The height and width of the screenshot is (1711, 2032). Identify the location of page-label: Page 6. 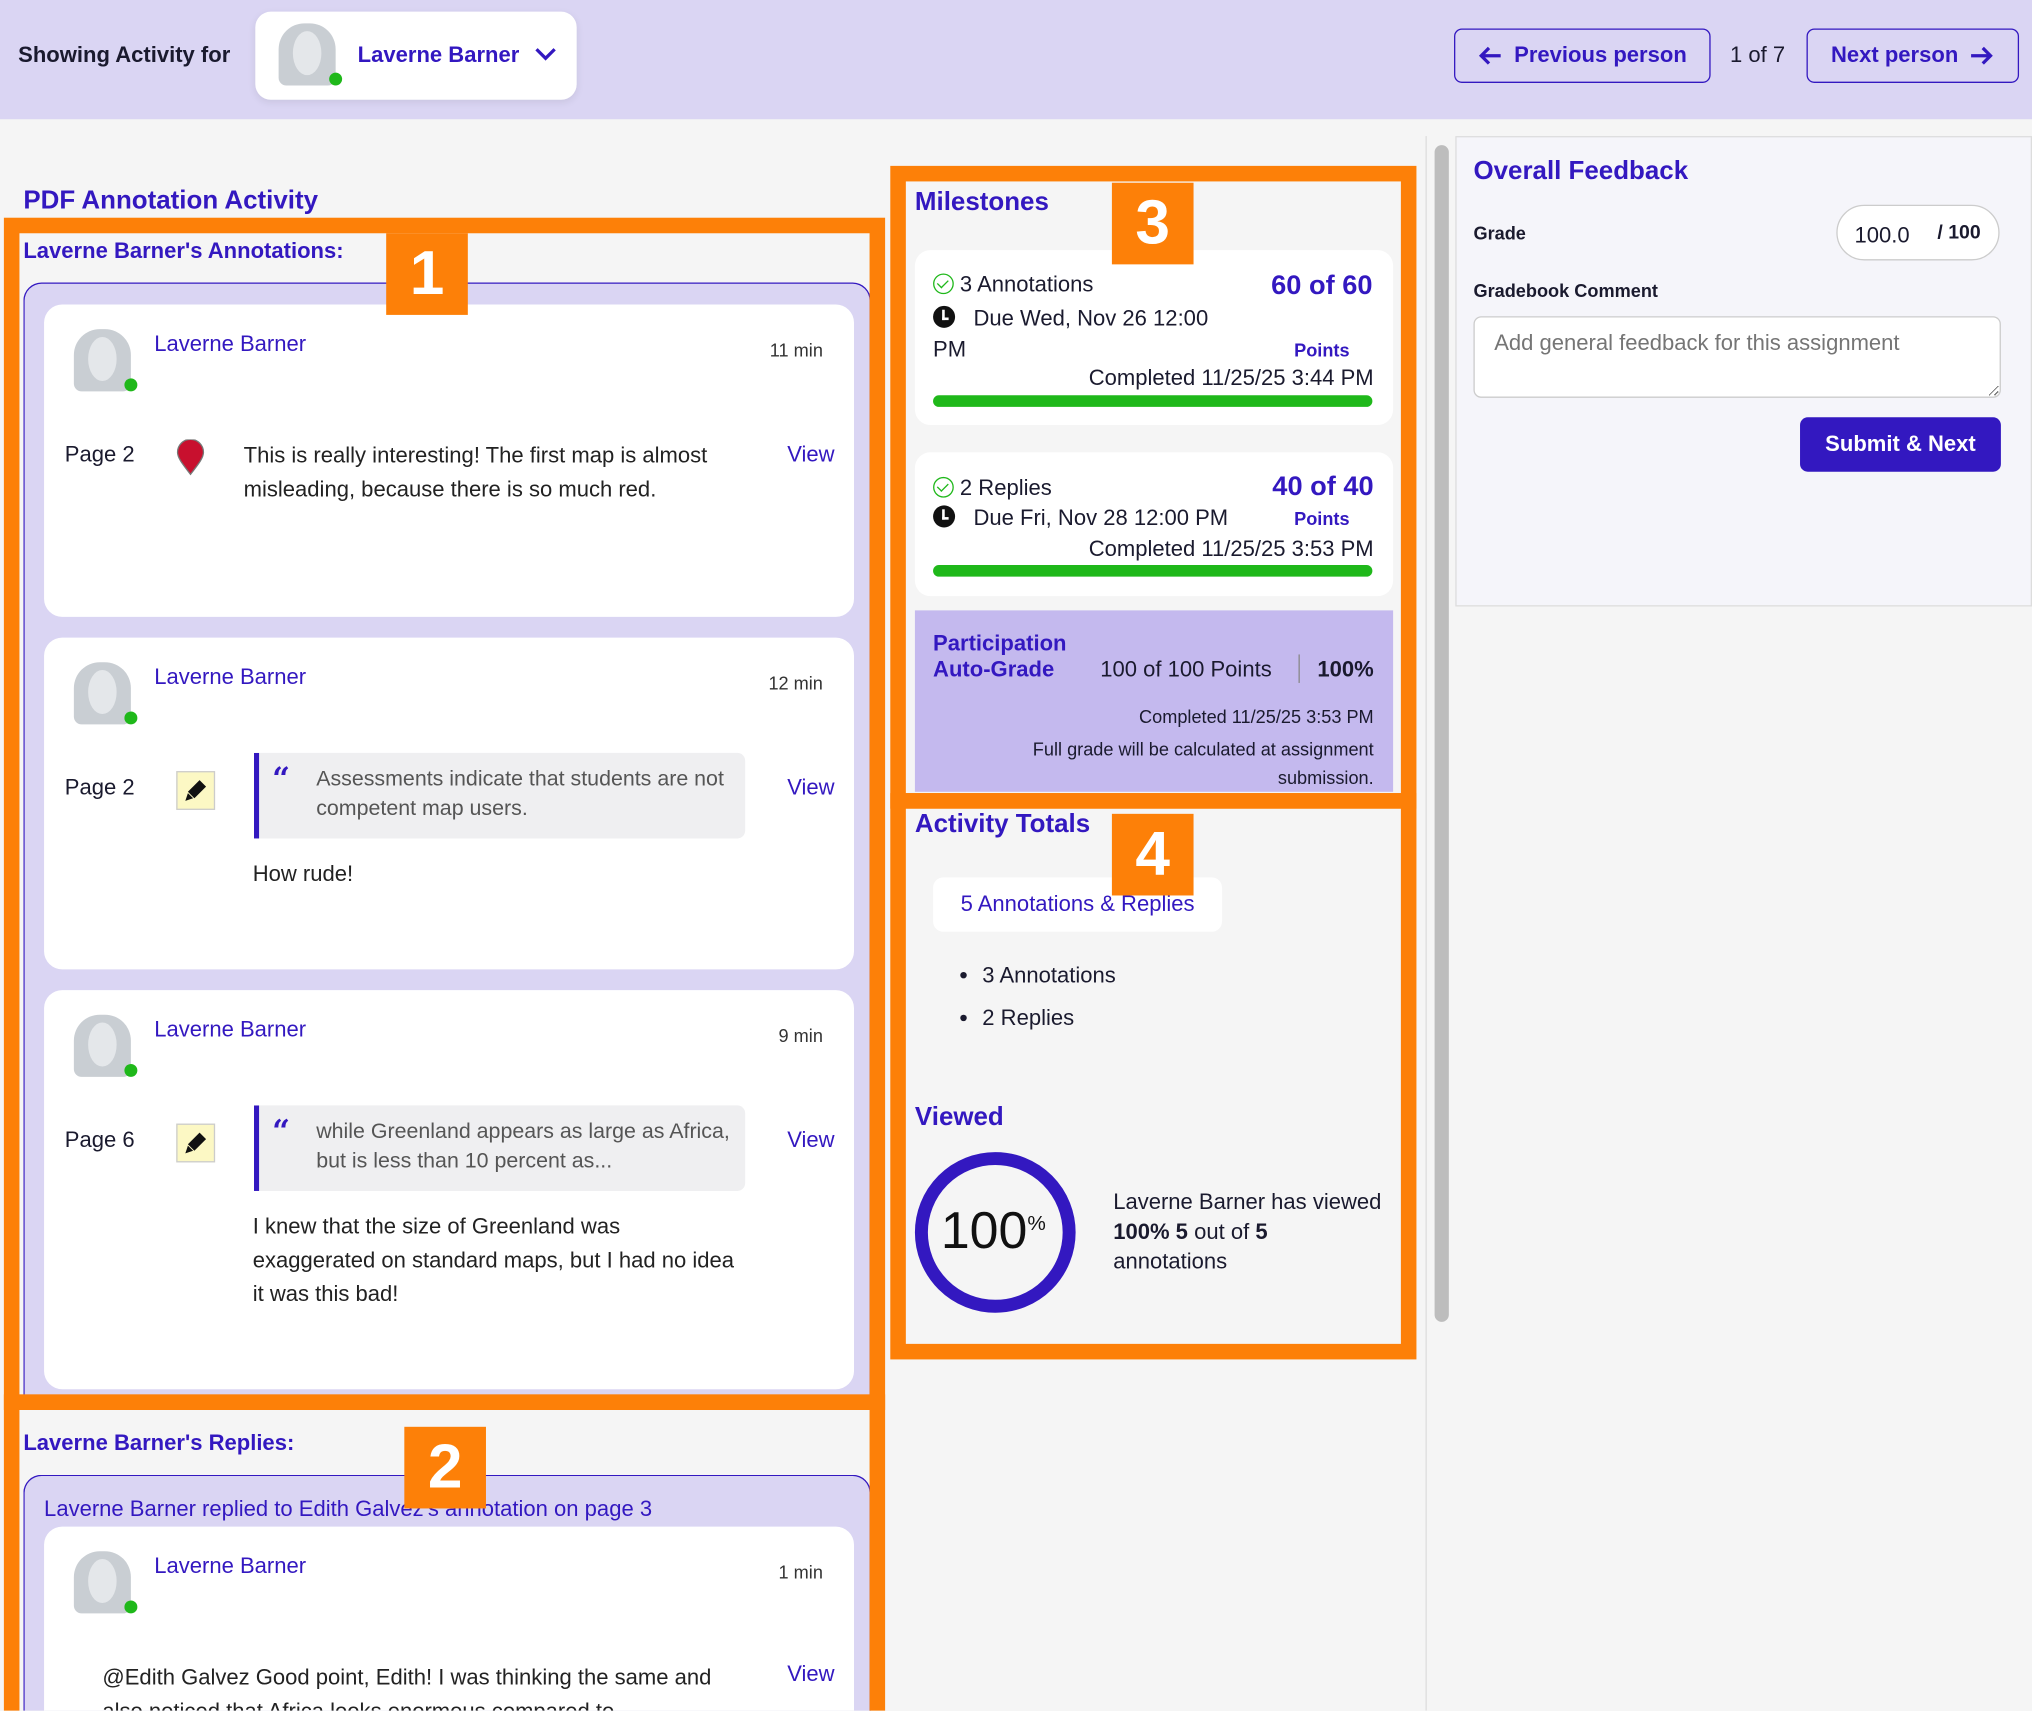
(99, 1140).